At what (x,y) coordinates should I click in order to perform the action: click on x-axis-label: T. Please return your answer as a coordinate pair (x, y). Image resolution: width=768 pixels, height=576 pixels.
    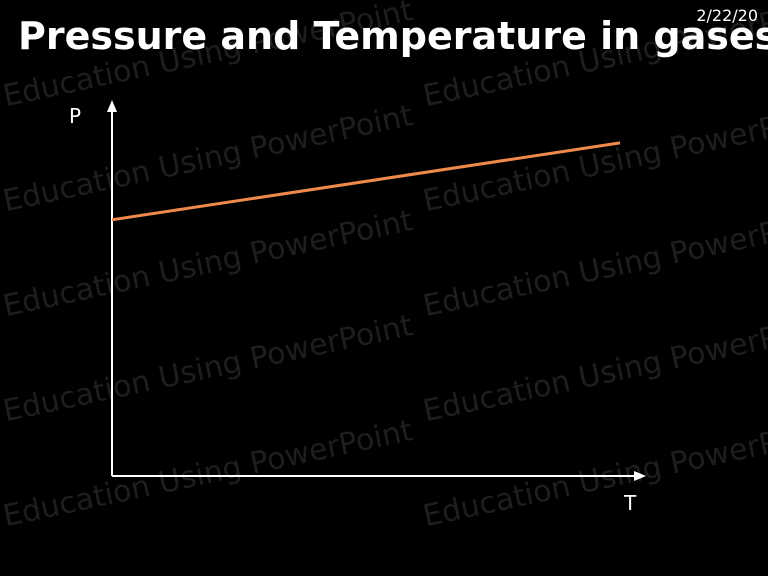
    Looking at the image, I should click on (630, 503).